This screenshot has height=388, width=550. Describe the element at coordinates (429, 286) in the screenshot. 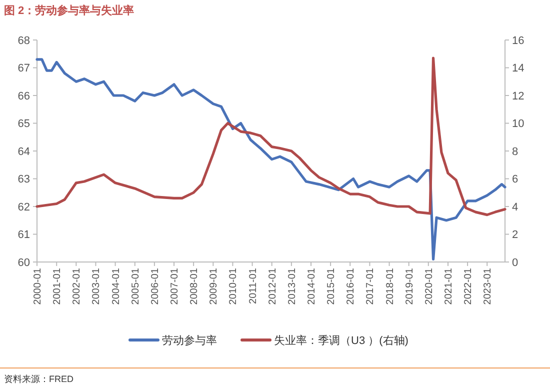

I see `x-tick-label: 2020-01` at that location.